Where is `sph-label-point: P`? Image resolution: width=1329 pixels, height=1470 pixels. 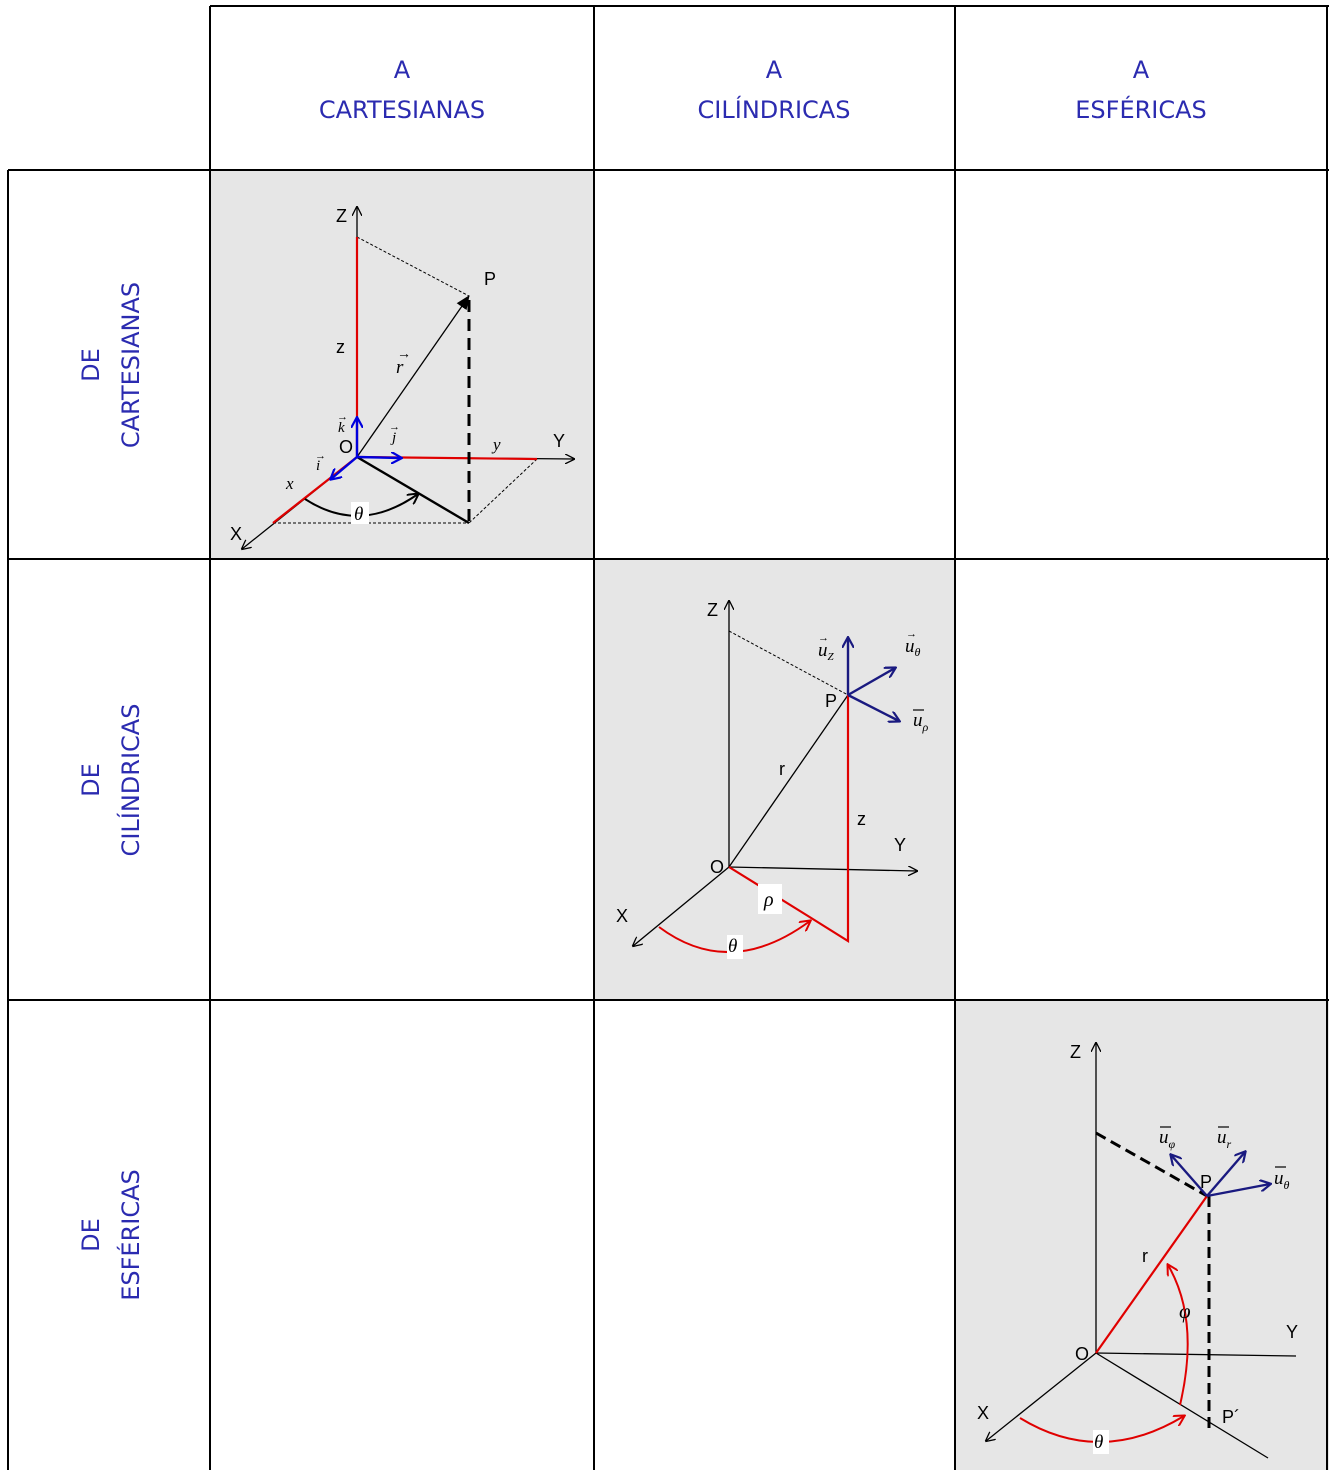 sph-label-point: P is located at coordinates (1206, 1182).